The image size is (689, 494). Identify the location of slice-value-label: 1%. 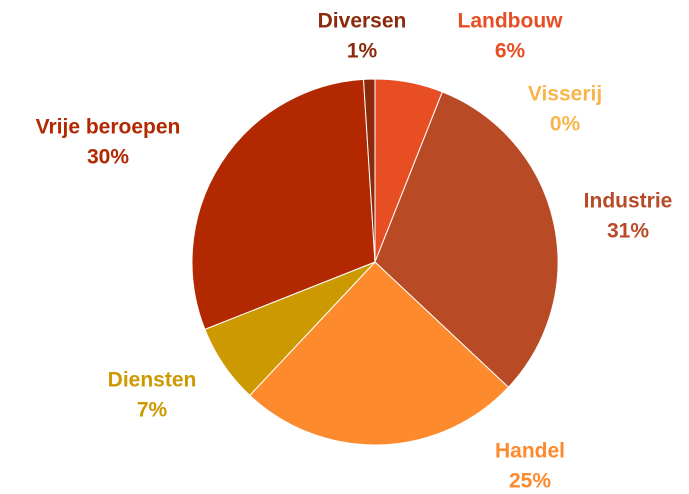
(362, 51).